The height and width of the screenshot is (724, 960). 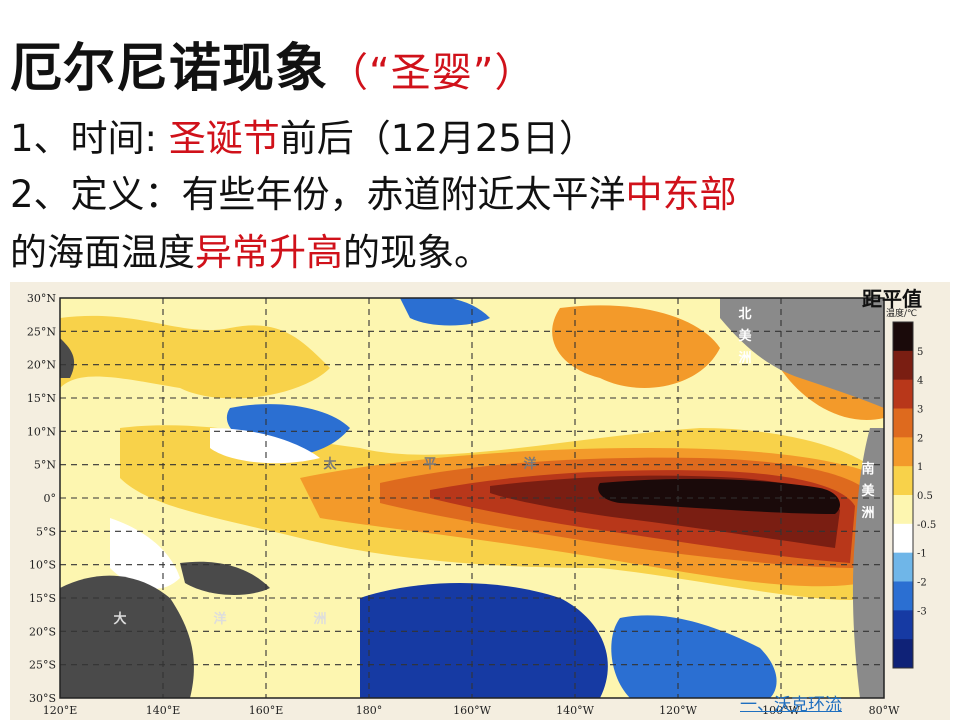 What do you see at coordinates (89, 138) in the screenshot?
I see `time-prefix: 1、时间:` at bounding box center [89, 138].